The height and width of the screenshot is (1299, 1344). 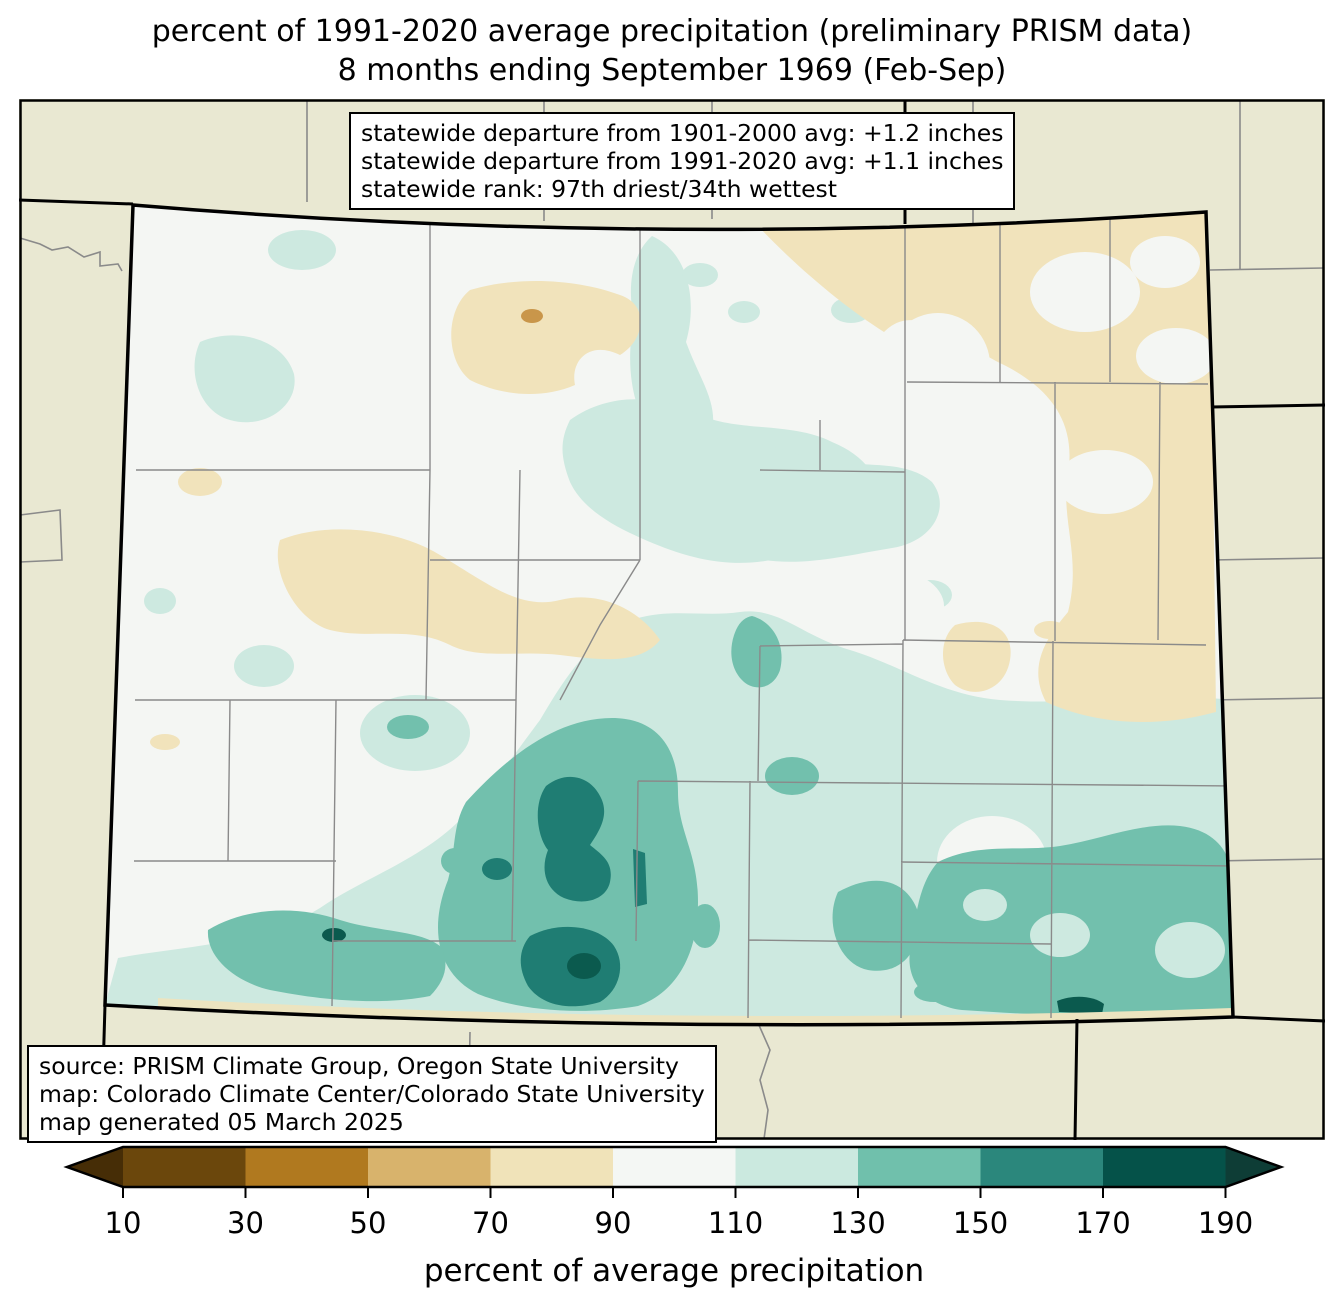 I want to click on contour-170-190-group, so click(x=713, y=971).